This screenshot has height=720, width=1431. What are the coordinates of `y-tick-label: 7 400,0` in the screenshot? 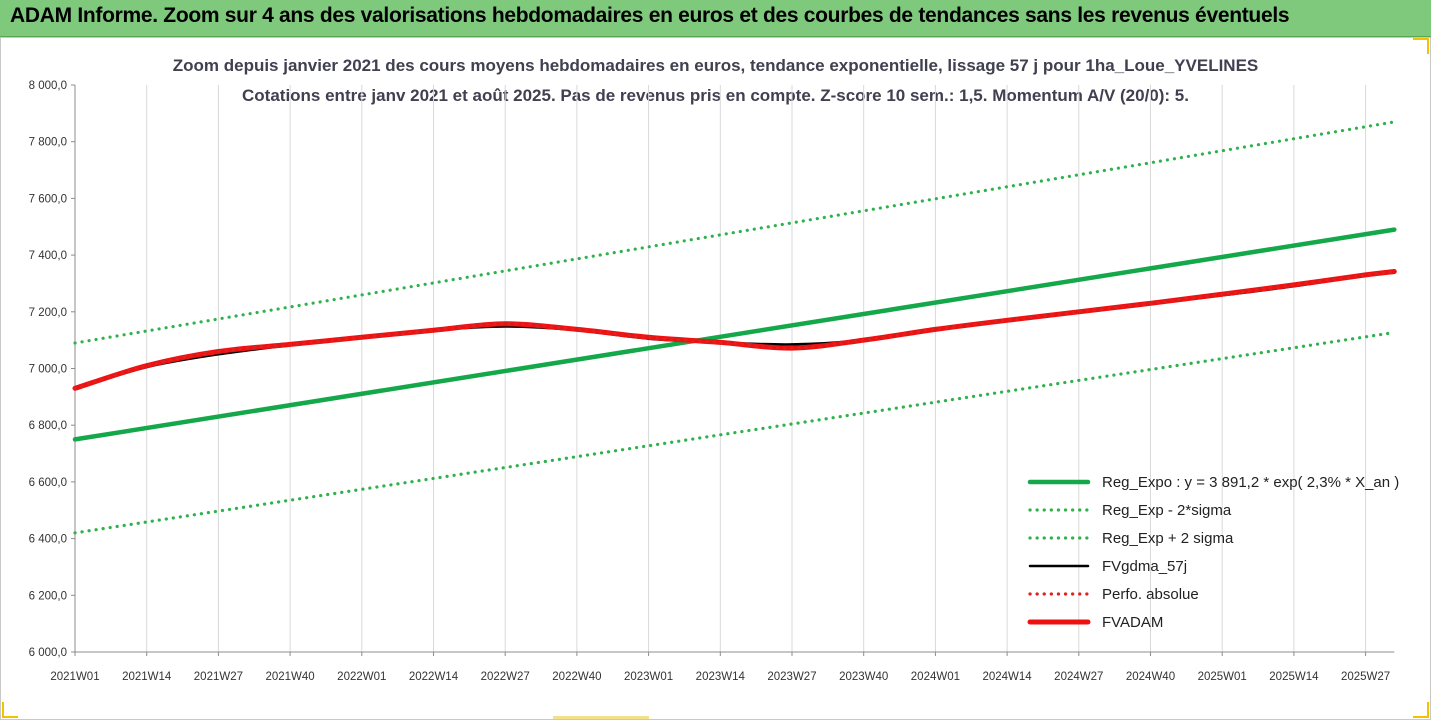 It's located at (48, 256).